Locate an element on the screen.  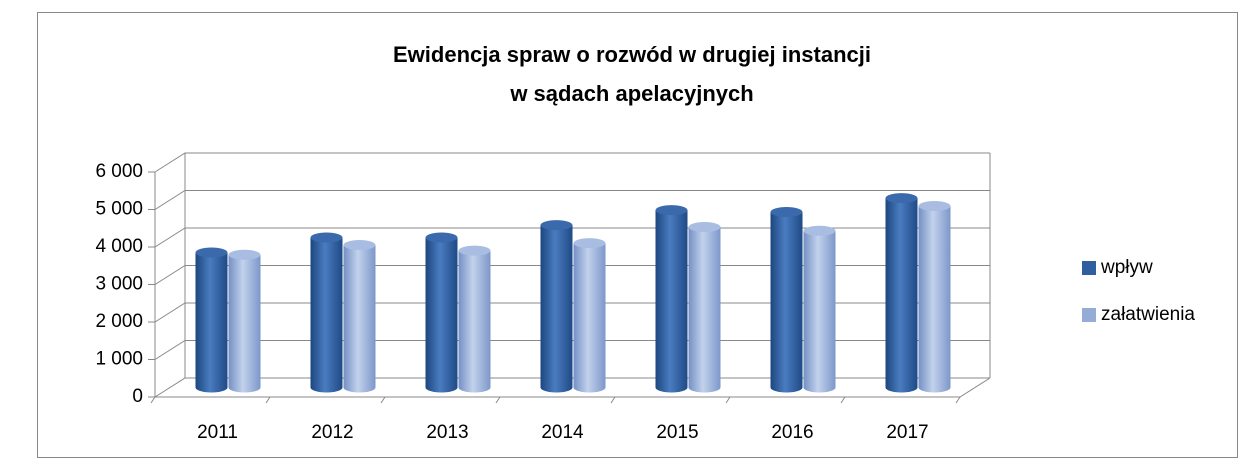
y-tick-label: 6 000 is located at coordinates (119, 171).